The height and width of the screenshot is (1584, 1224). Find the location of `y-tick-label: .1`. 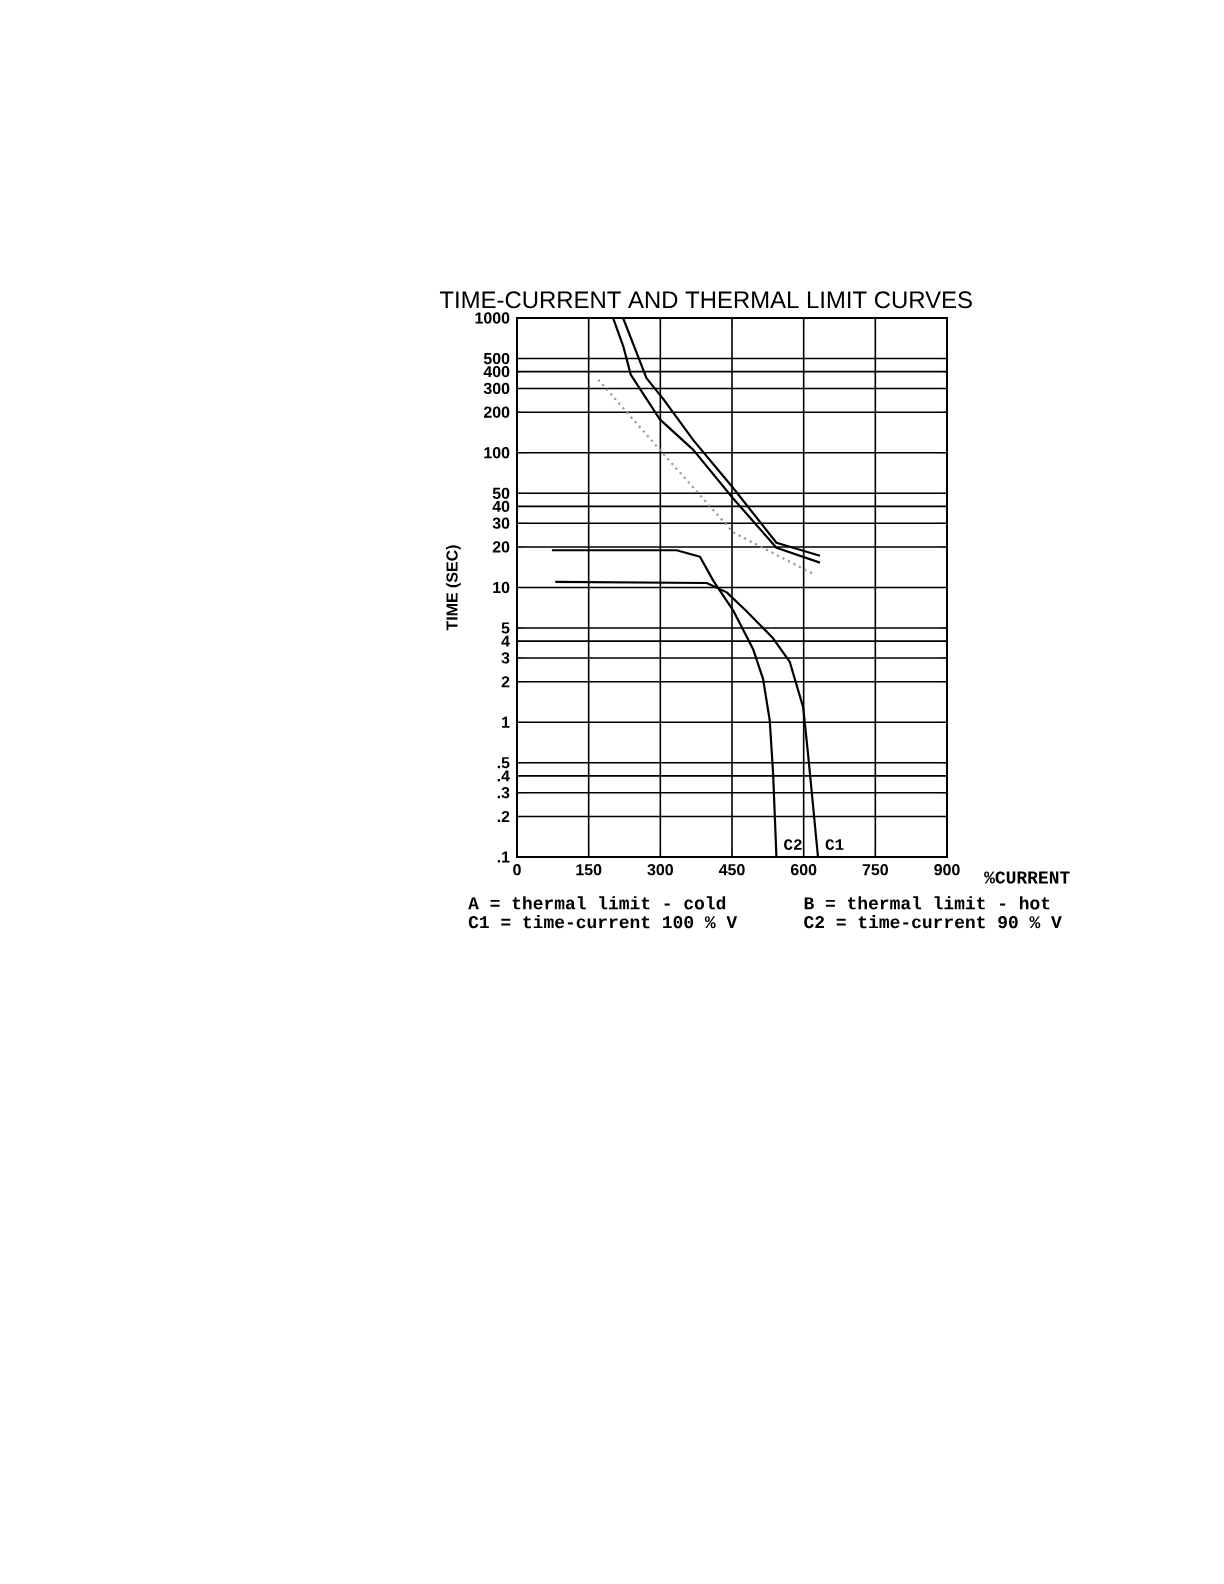

y-tick-label: .1 is located at coordinates (503, 857).